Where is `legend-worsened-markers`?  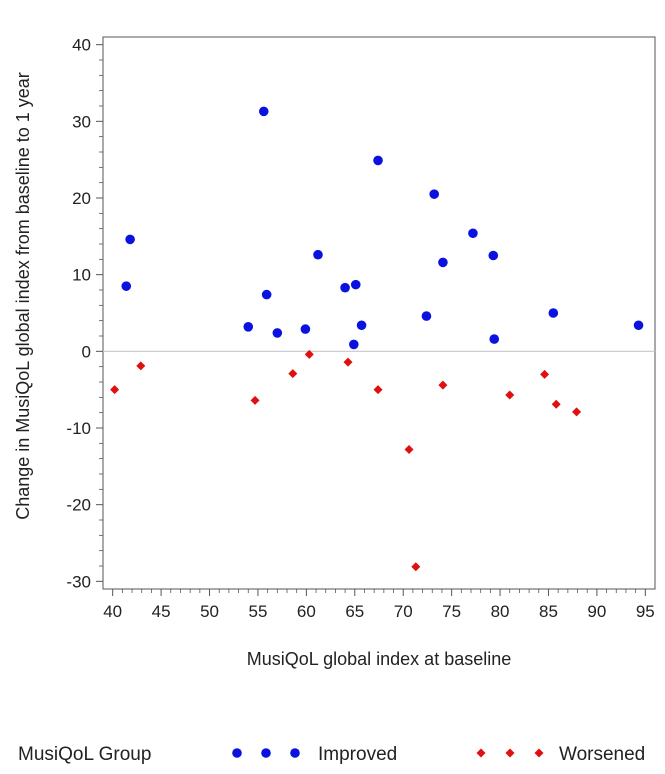 legend-worsened-markers is located at coordinates (510, 753).